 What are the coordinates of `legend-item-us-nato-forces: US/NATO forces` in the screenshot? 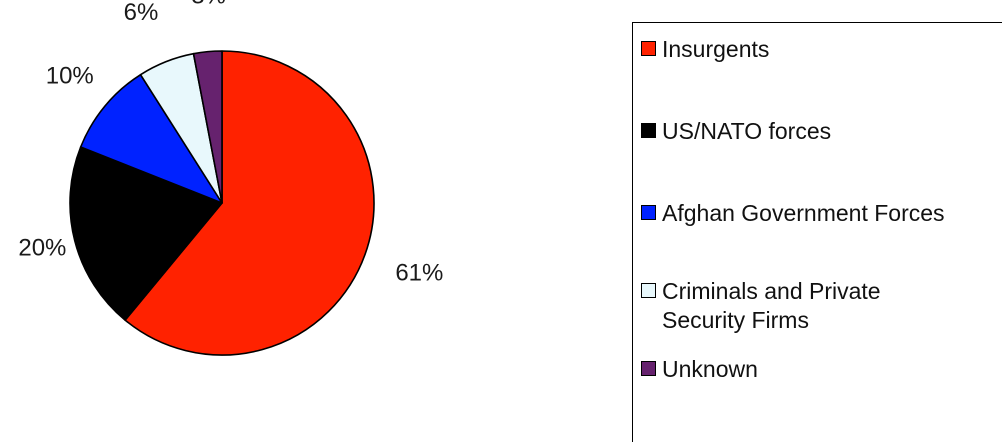 It's located at (736, 131).